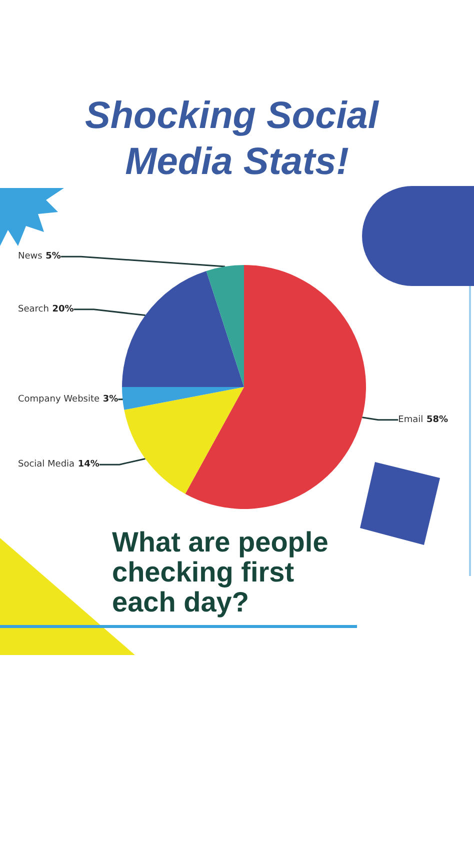 Image resolution: width=474 pixels, height=843 pixels. What do you see at coordinates (33, 309) in the screenshot?
I see `slice-label: Search` at bounding box center [33, 309].